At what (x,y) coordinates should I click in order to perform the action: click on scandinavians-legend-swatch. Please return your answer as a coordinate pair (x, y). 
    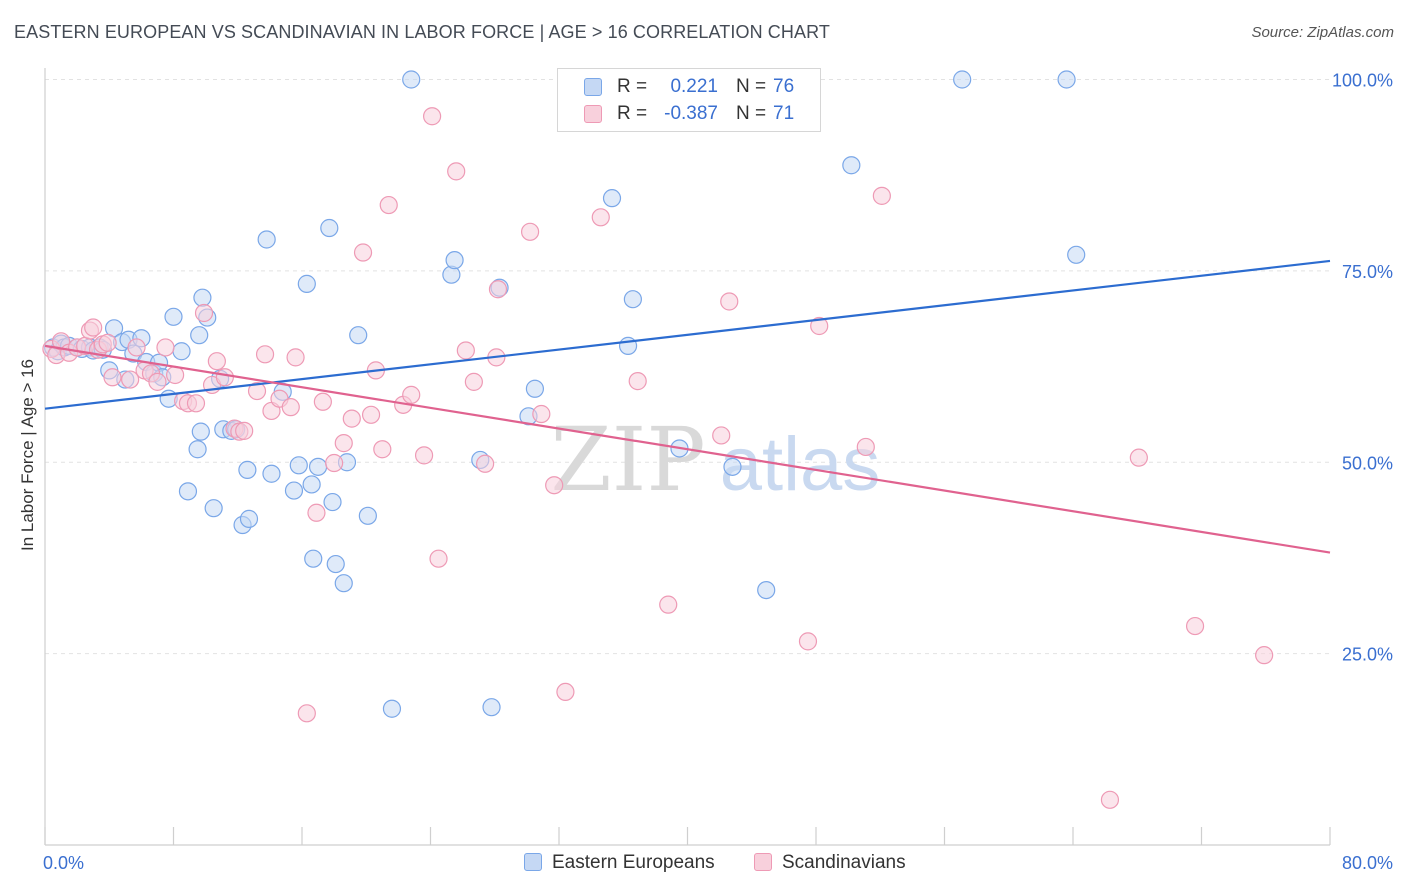
    Looking at the image, I should click on (763, 862).